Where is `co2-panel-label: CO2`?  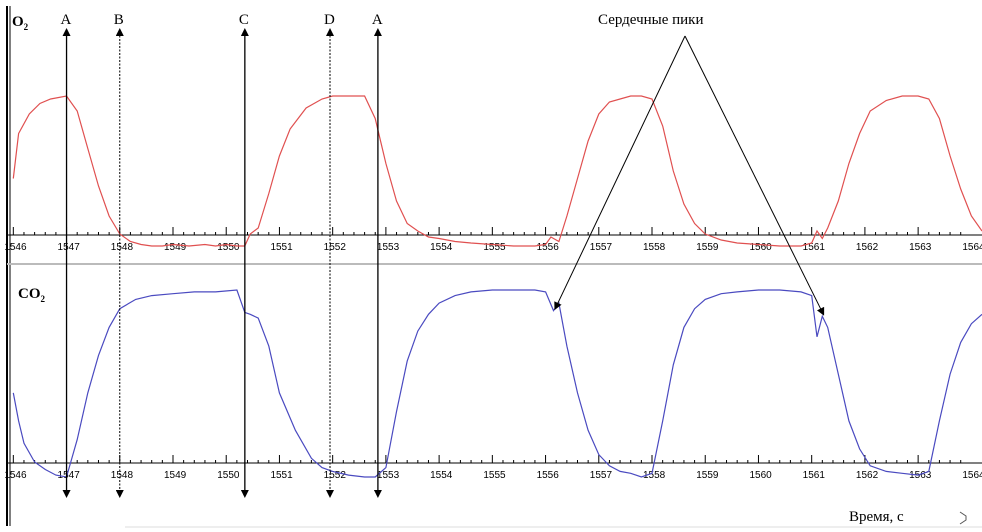
co2-panel-label: CO2 is located at coordinates (32, 295).